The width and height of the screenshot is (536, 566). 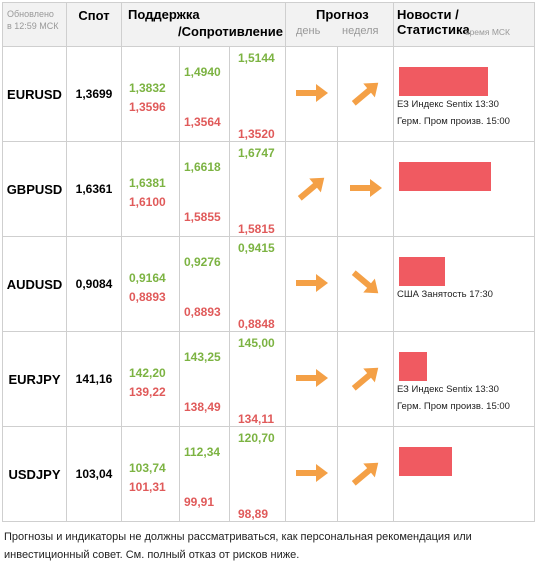 I want to click on support-resistance-header: Поддержка /Сопротивление, so click(x=203, y=24).